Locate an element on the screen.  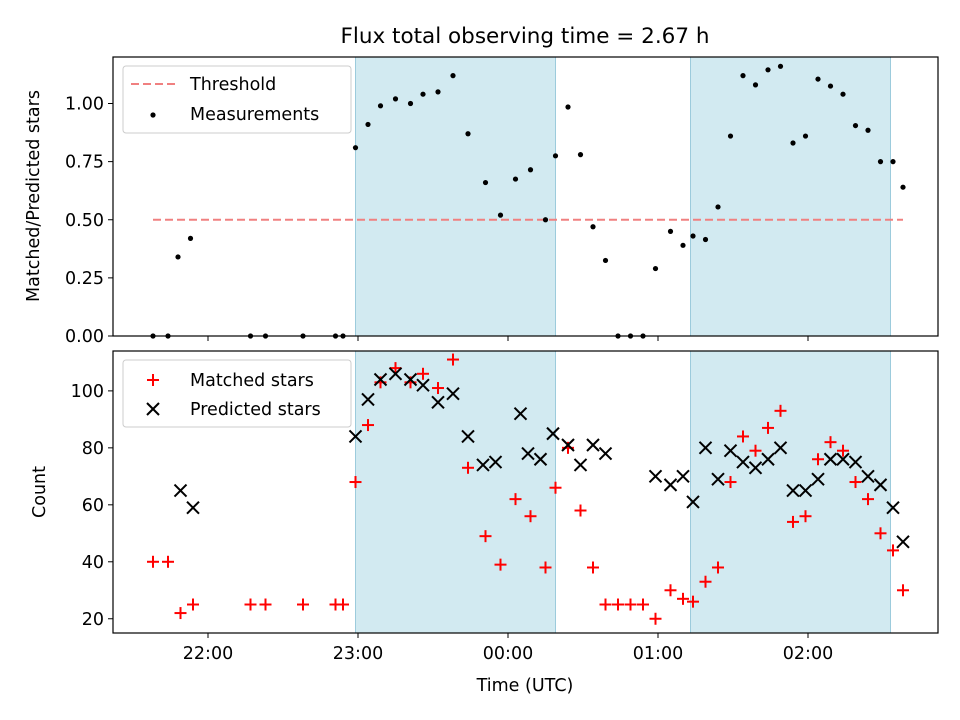
legend-predicted-swatch is located at coordinates (153, 409).